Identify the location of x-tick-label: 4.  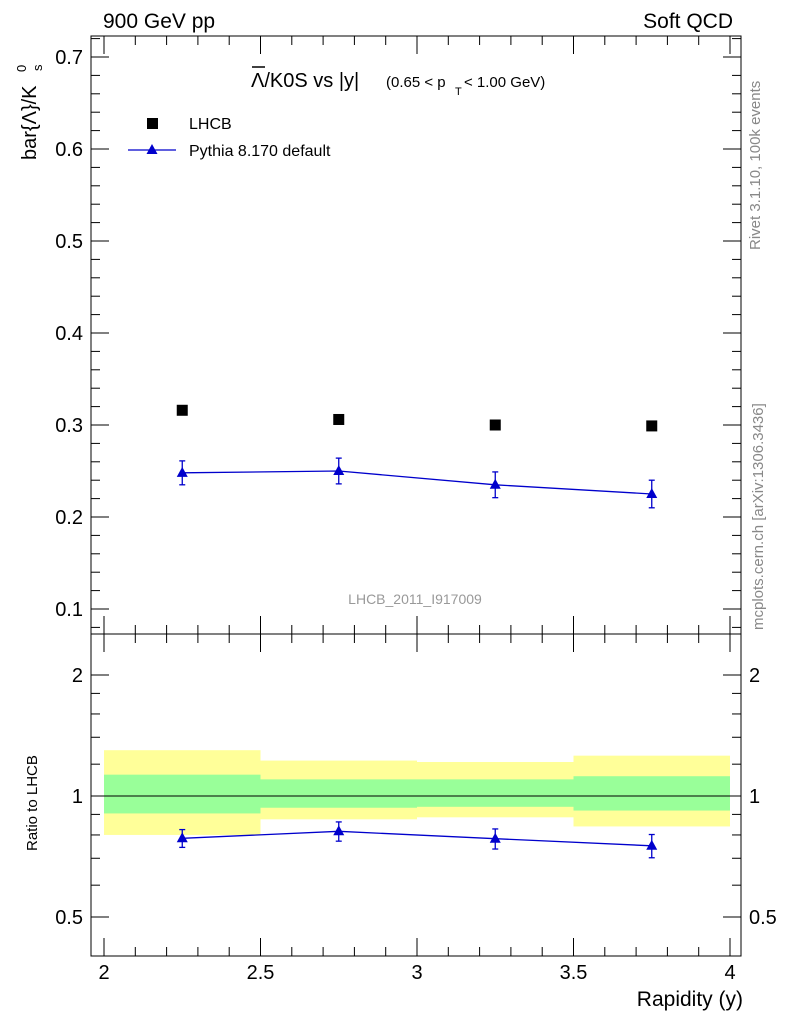
(729, 973).